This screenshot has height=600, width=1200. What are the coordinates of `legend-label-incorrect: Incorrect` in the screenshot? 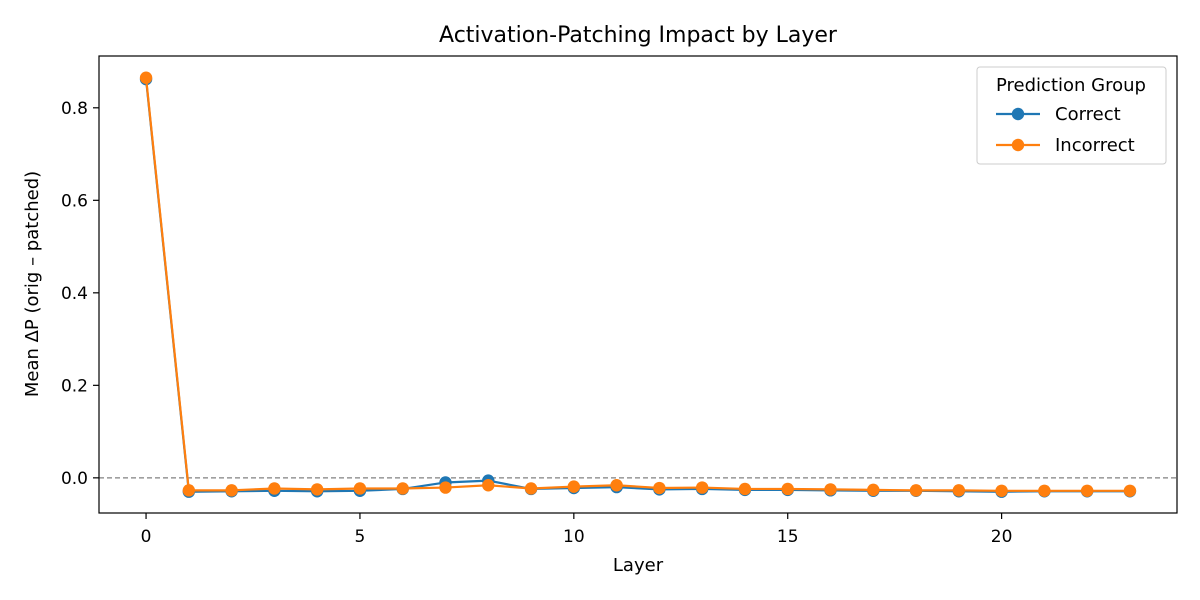 It's located at (1095, 145).